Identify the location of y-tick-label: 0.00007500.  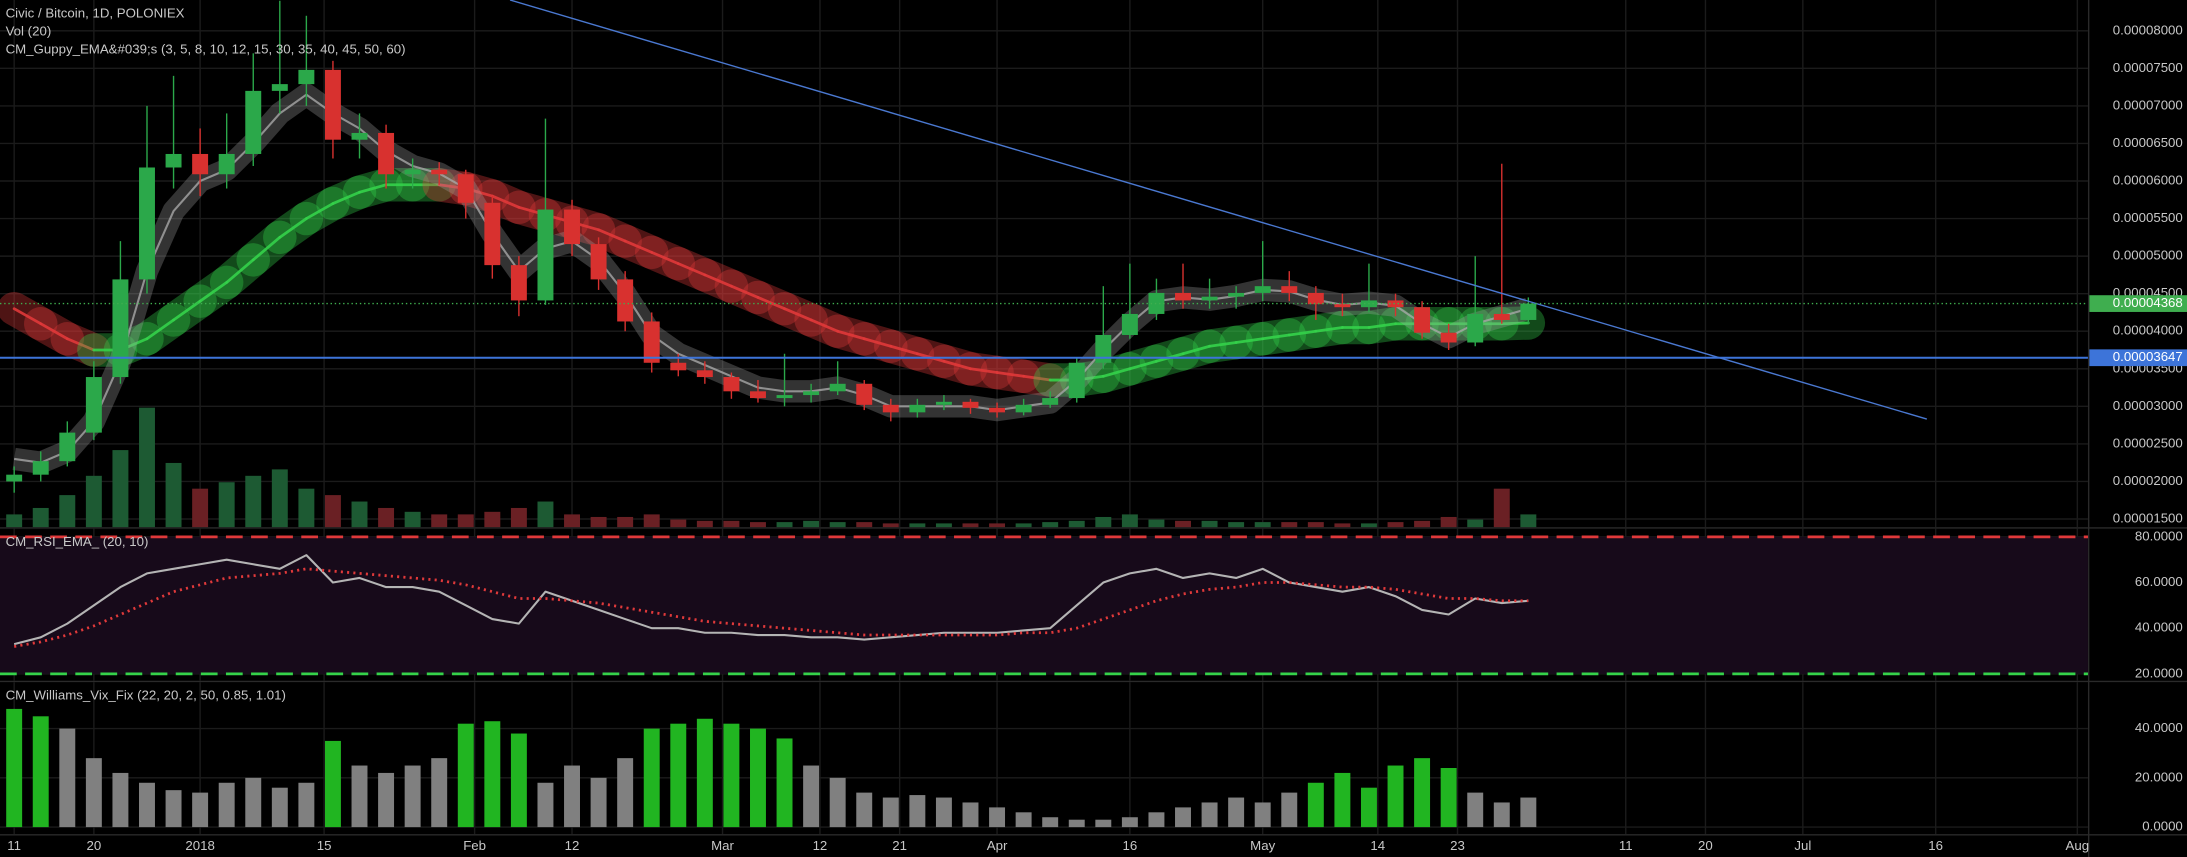
(2148, 67).